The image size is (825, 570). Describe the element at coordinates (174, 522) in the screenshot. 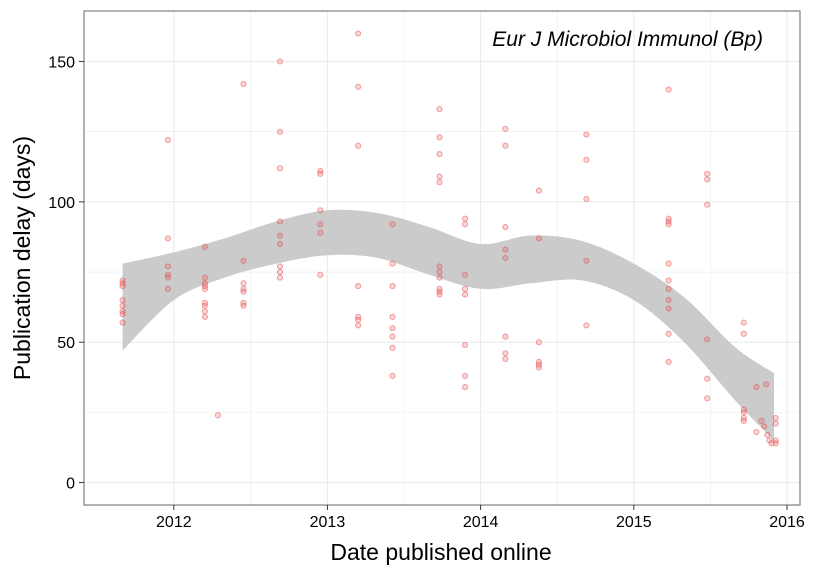

I see `x-tick-label: 2012` at that location.